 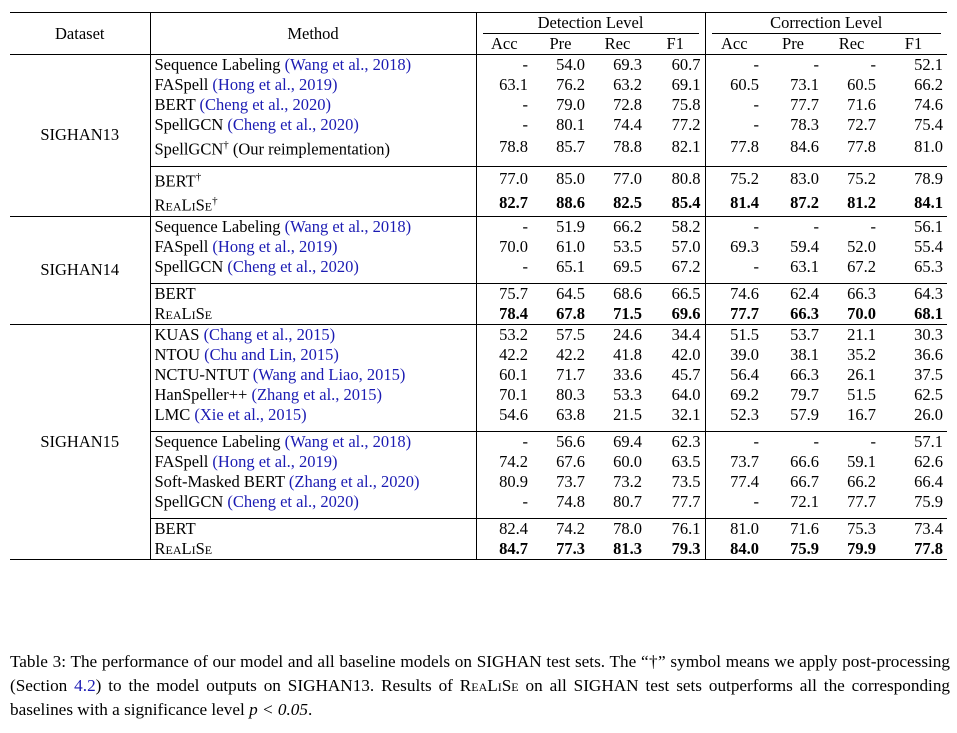 What do you see at coordinates (676, 226) in the screenshot?
I see `value-cell: 58.2` at bounding box center [676, 226].